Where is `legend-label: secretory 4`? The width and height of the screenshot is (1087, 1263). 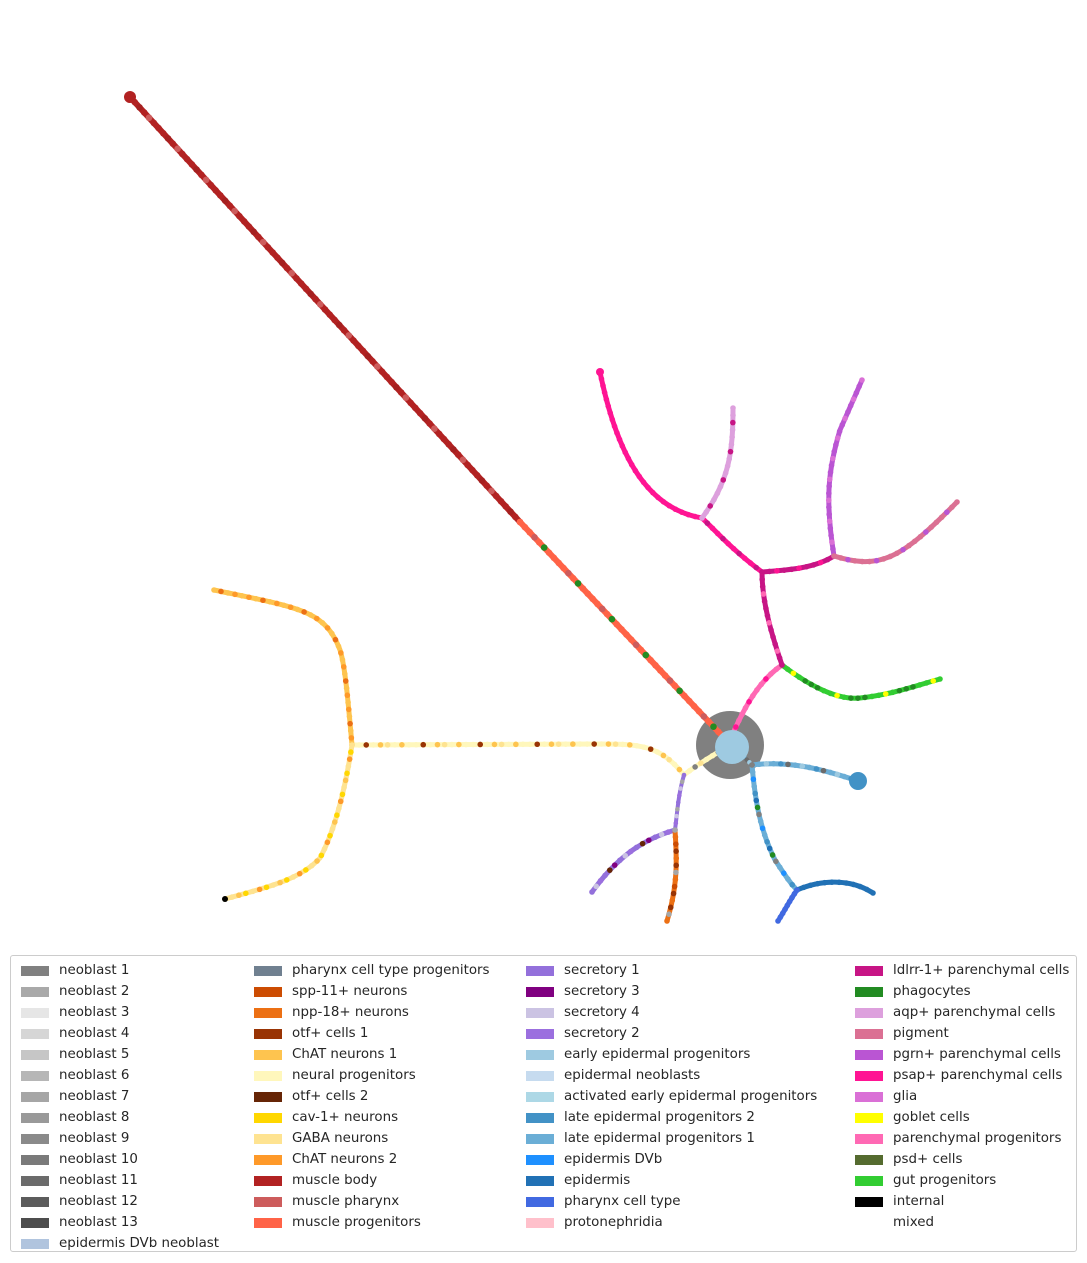
legend-label: secretory 4 is located at coordinates (602, 1012).